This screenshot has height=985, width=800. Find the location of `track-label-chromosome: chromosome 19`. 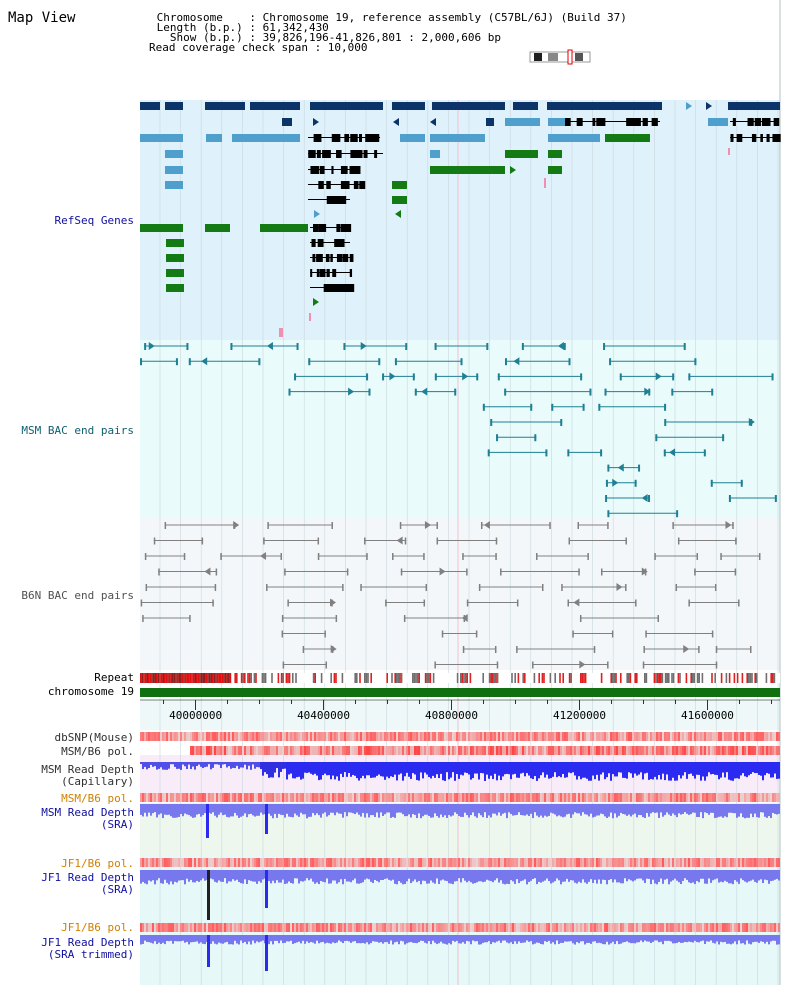

track-label-chromosome: chromosome 19 is located at coordinates (91, 691).